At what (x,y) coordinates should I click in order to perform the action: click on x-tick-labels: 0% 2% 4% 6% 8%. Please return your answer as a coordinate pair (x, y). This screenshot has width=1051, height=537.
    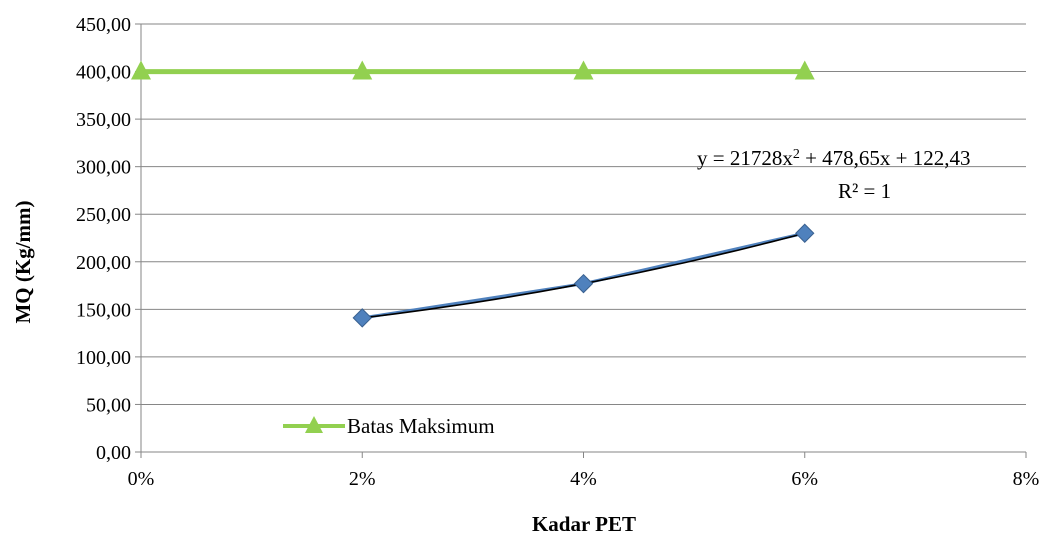
    Looking at the image, I should click on (584, 479).